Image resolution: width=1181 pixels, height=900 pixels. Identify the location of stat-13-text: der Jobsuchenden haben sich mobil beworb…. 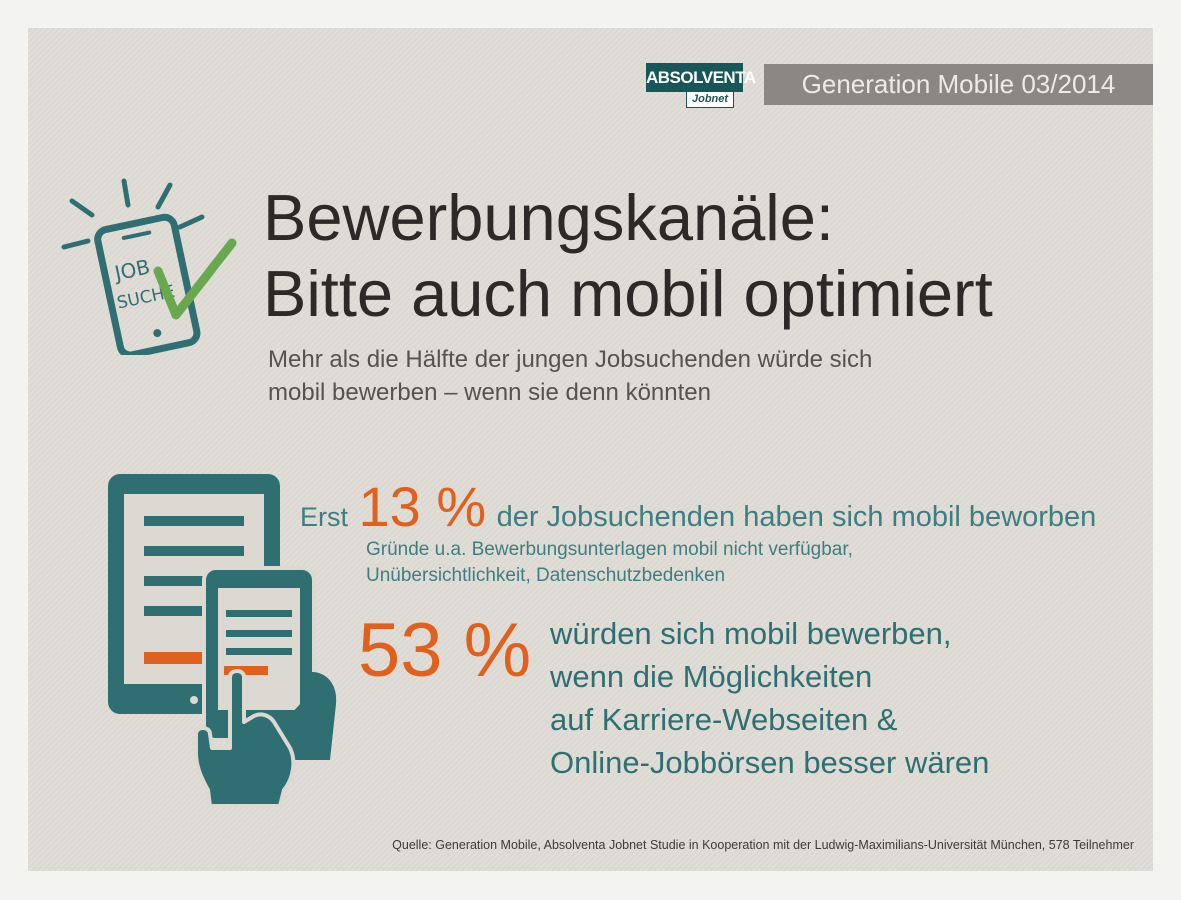
(796, 517).